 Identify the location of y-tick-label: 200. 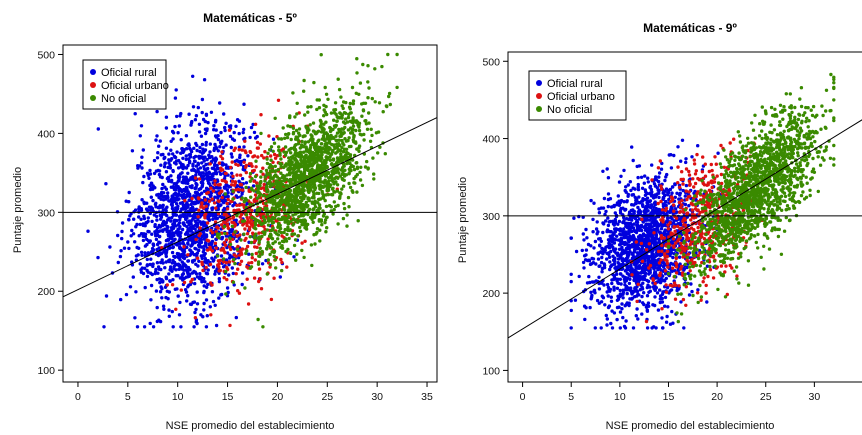
(491, 294).